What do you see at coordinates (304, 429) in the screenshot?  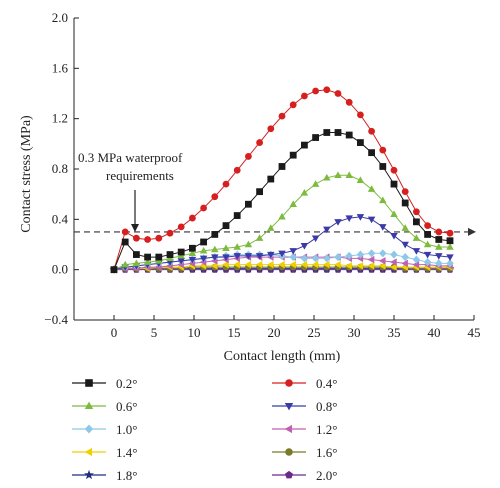 I see `legend-item: 1.2°` at bounding box center [304, 429].